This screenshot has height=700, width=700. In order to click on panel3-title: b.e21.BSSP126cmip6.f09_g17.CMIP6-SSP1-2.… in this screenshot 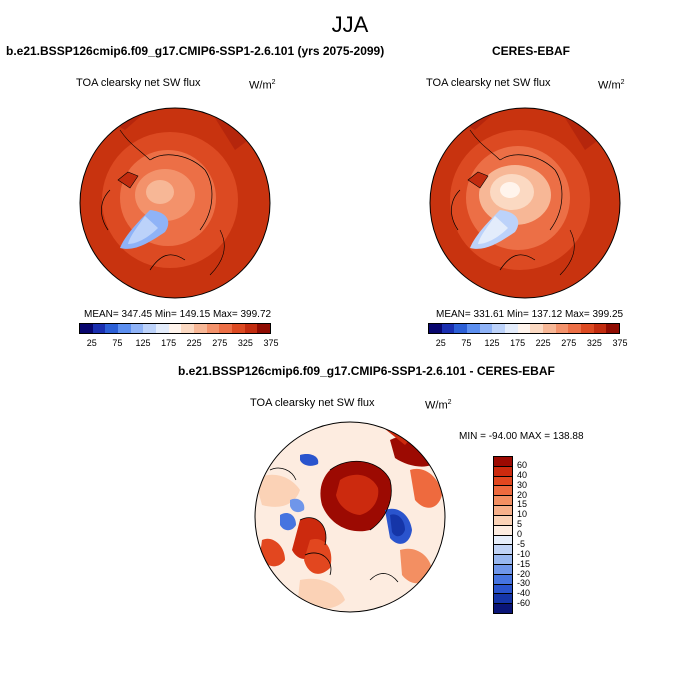, I will do `click(366, 371)`.